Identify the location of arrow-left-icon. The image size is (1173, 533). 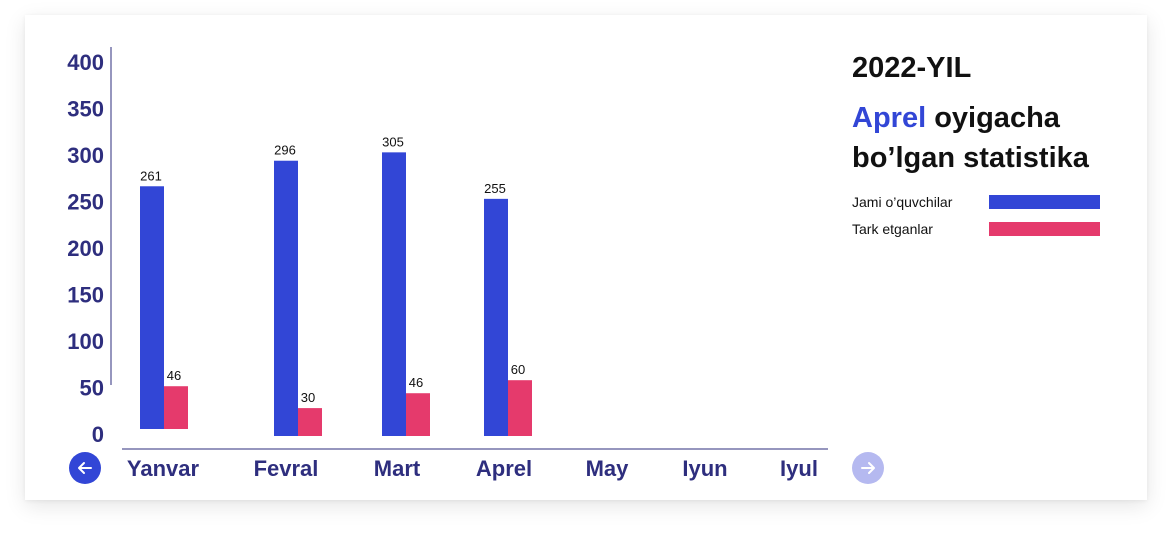
(85, 468).